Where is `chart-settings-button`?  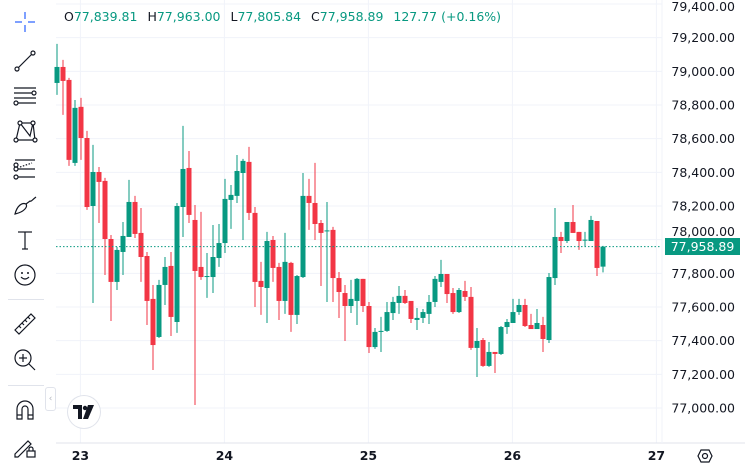 chart-settings-button is located at coordinates (705, 458).